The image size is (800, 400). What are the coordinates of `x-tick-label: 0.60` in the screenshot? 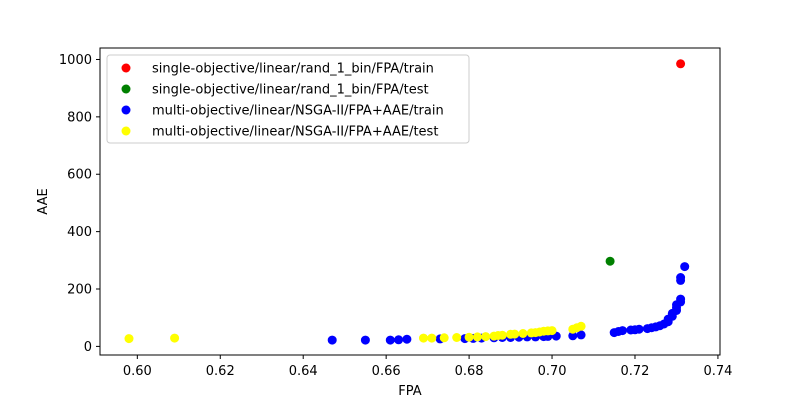 It's located at (137, 371).